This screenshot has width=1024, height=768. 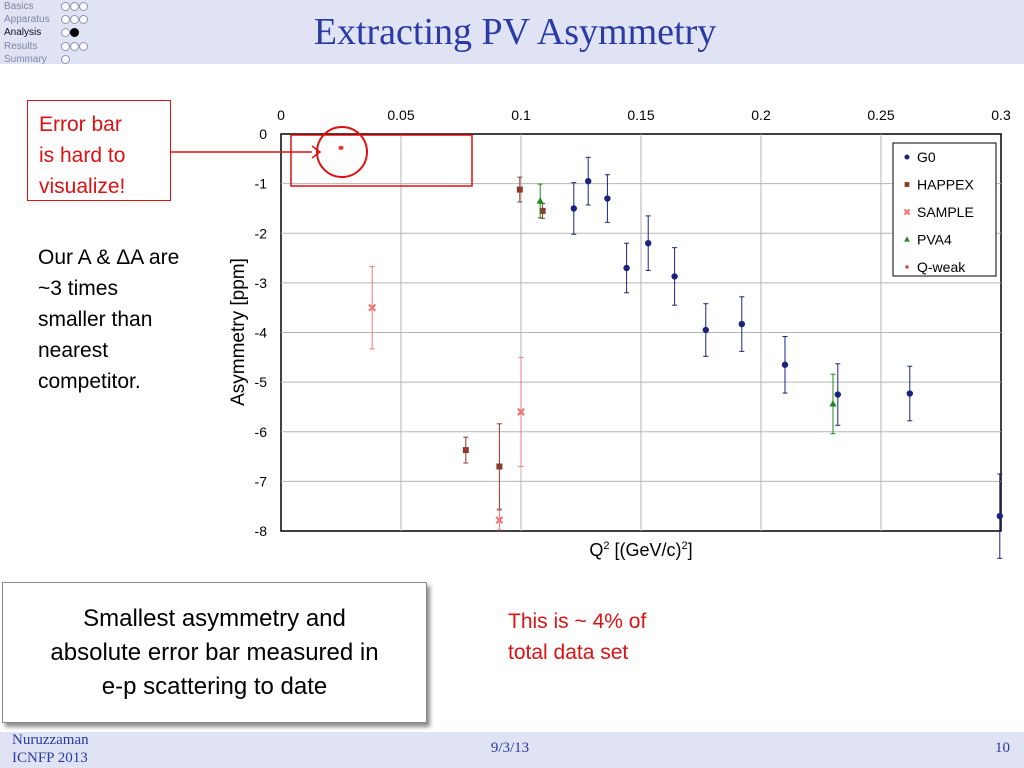 I want to click on legend-label: HAPPEX, so click(x=945, y=185).